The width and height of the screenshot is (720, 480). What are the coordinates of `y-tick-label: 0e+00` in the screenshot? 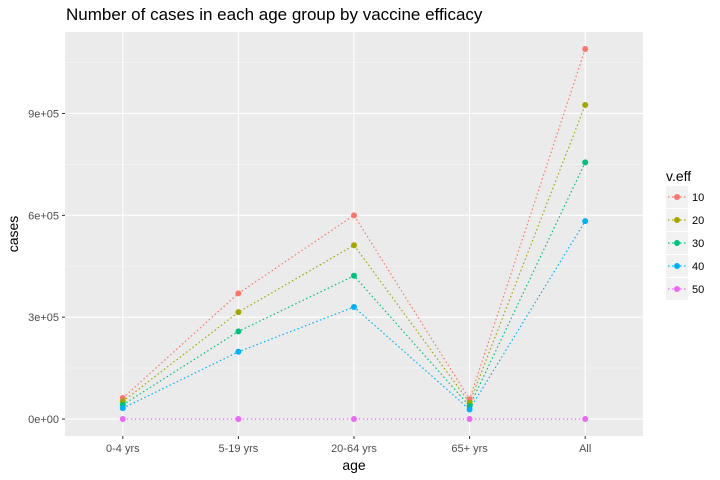 It's located at (43, 420).